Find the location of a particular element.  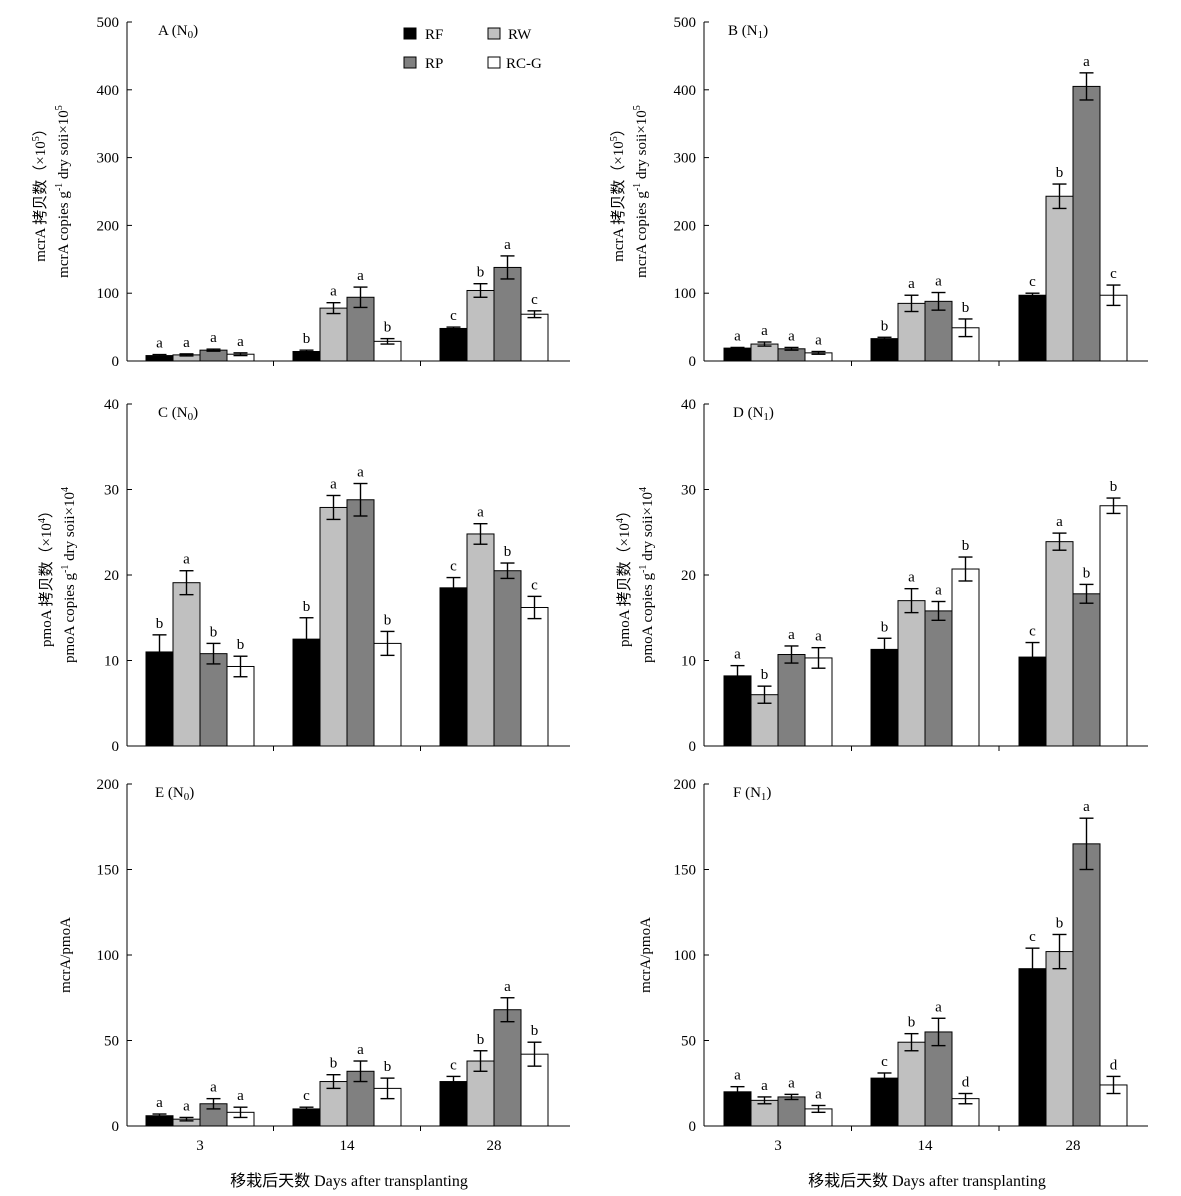

panel-title-main: B (N is located at coordinates (743, 31).